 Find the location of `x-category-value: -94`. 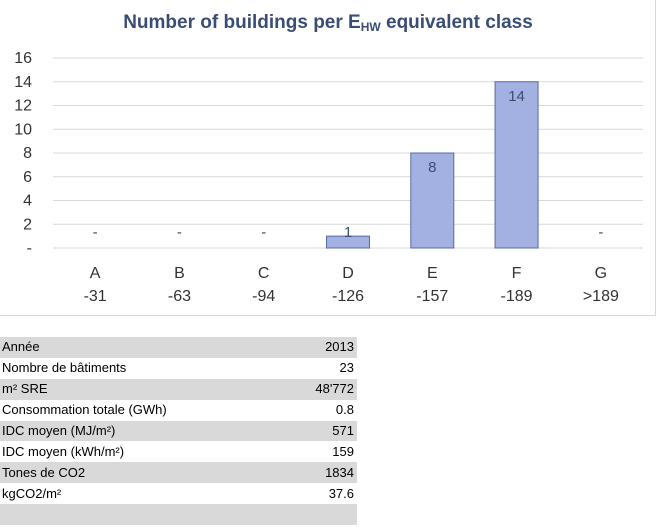

x-category-value: -94 is located at coordinates (263, 296).